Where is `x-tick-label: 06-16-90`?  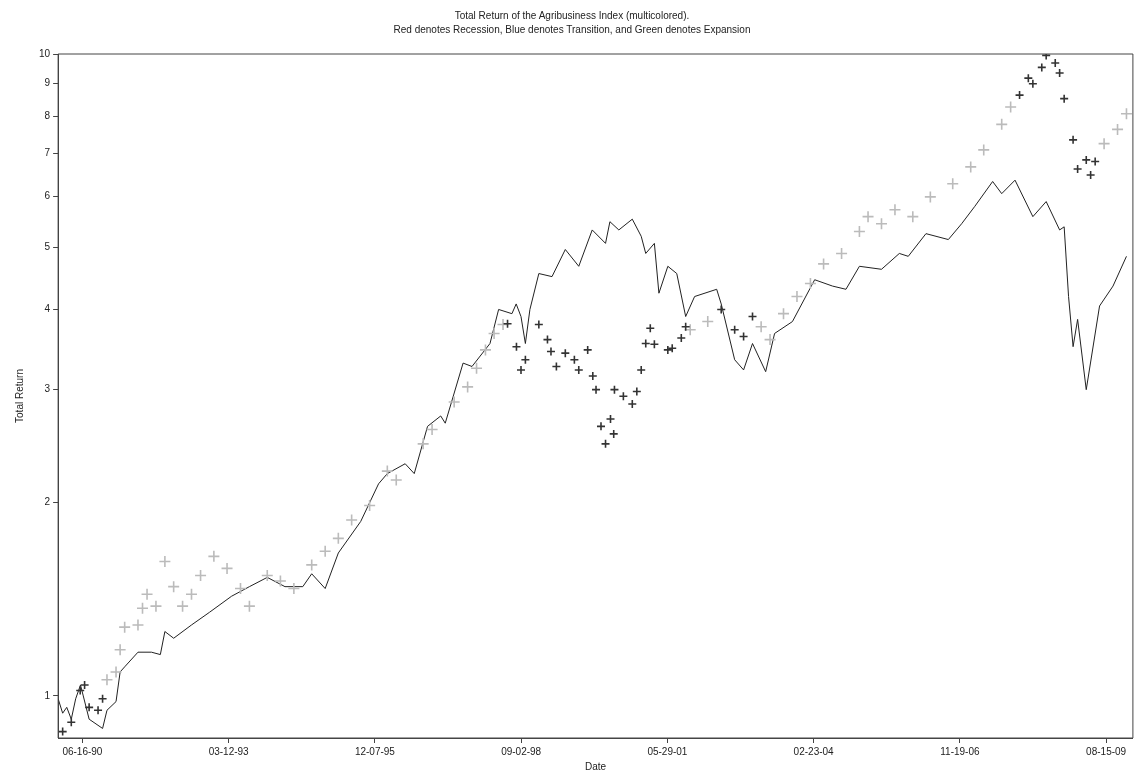
x-tick-label: 06-16-90 is located at coordinates (82, 751).